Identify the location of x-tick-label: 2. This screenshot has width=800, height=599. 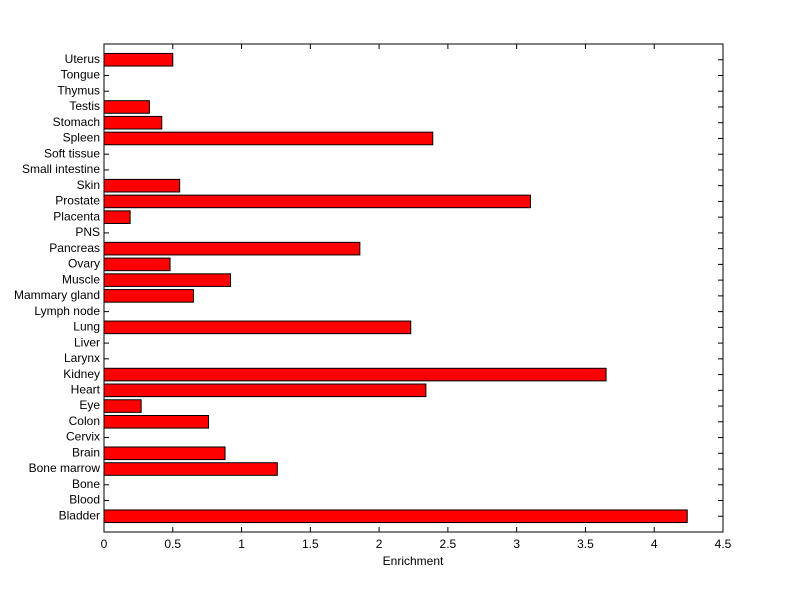
(379, 544).